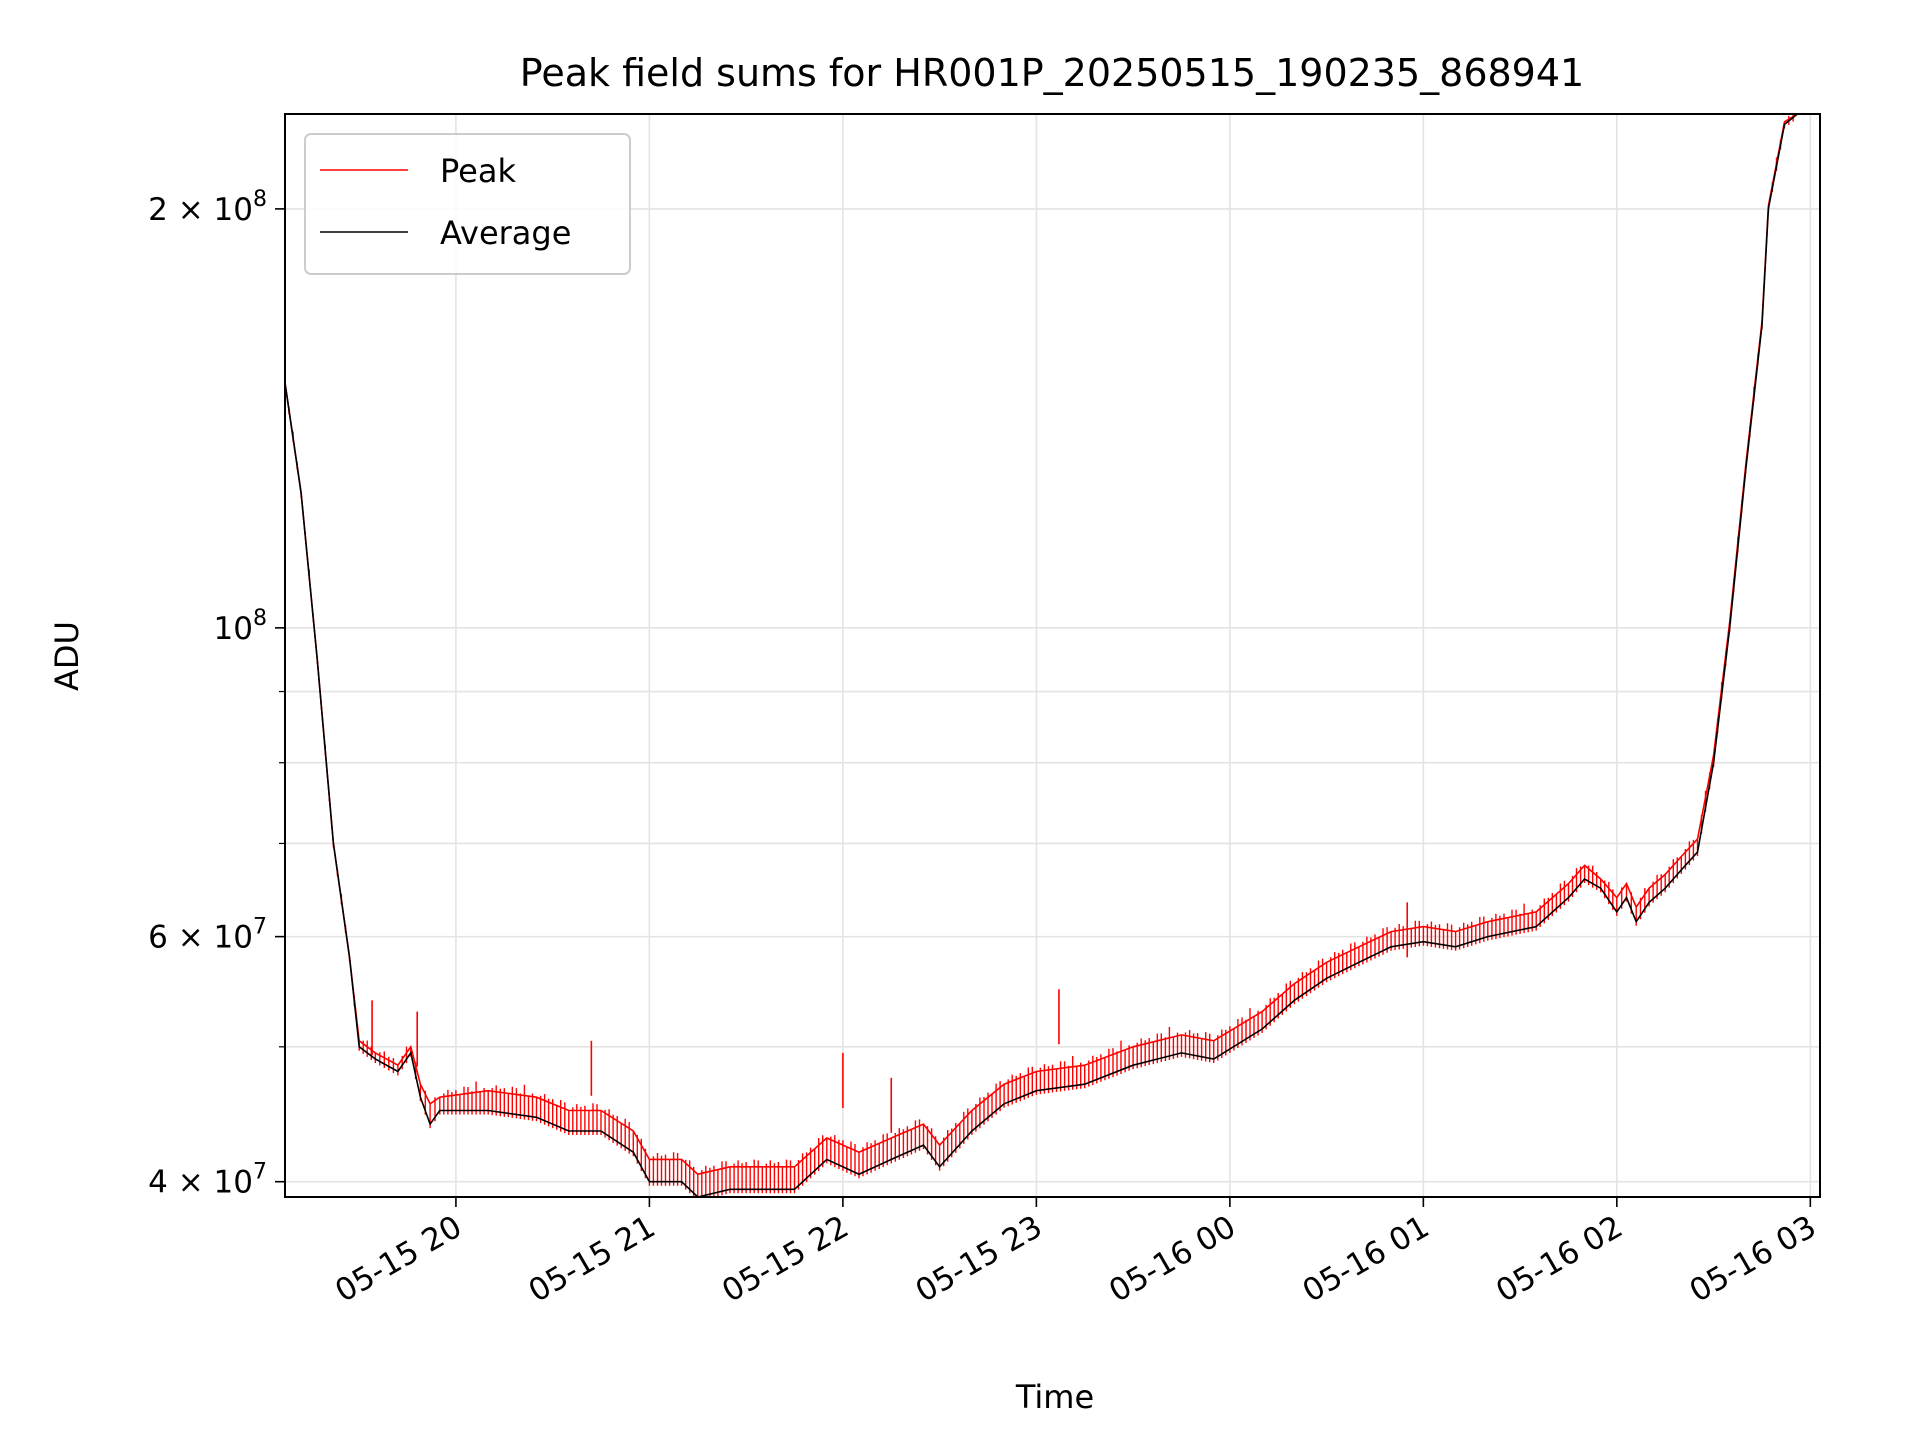  I want to click on x-tick-label: 05-16 01, so click(1366, 1259).